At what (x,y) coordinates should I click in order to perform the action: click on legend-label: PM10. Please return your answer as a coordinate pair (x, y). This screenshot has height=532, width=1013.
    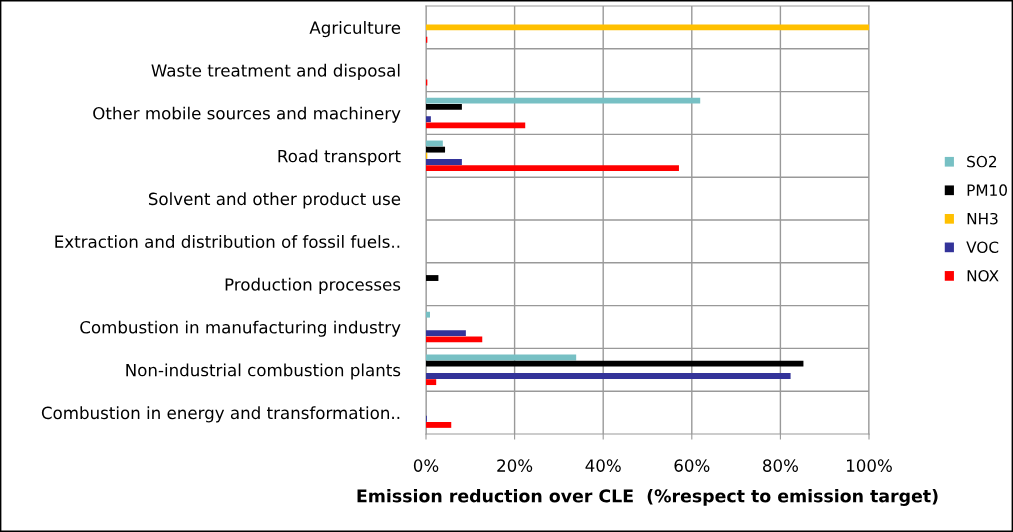
    Looking at the image, I should click on (987, 190).